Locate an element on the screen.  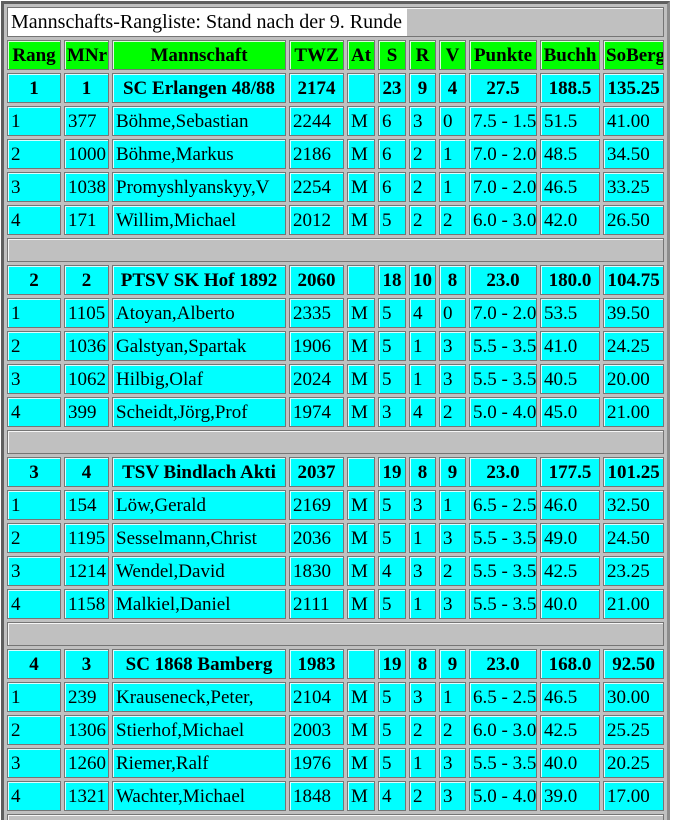
player-cell: 32.50 is located at coordinates (634, 505).